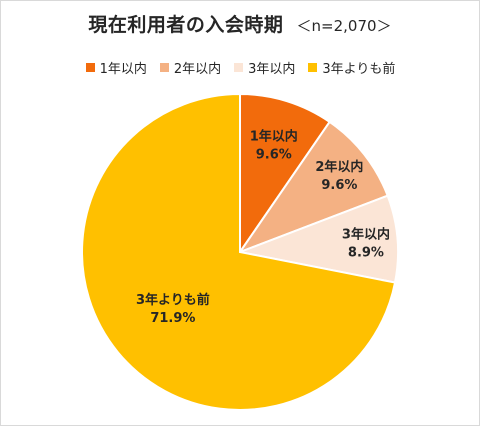 The width and height of the screenshot is (480, 426). What do you see at coordinates (359, 69) in the screenshot?
I see `legend-label-4: 3年よりも前` at bounding box center [359, 69].